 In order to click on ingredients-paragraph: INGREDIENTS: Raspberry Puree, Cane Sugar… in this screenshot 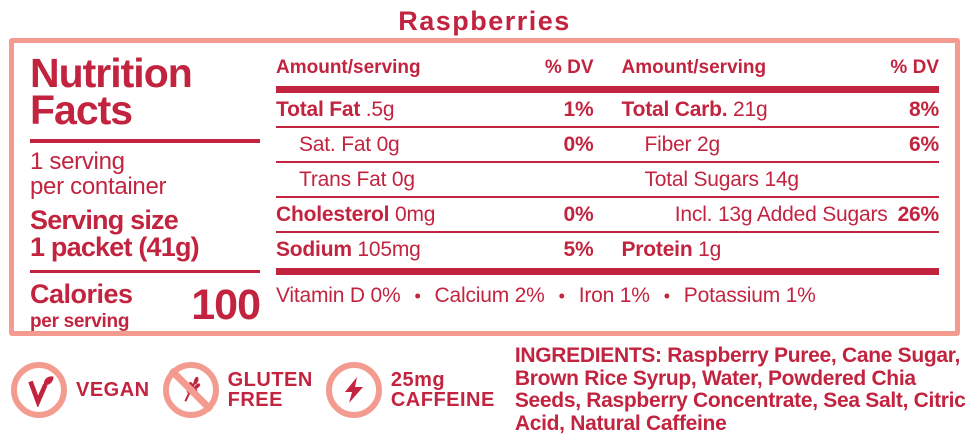, I will do `click(741, 390)`.